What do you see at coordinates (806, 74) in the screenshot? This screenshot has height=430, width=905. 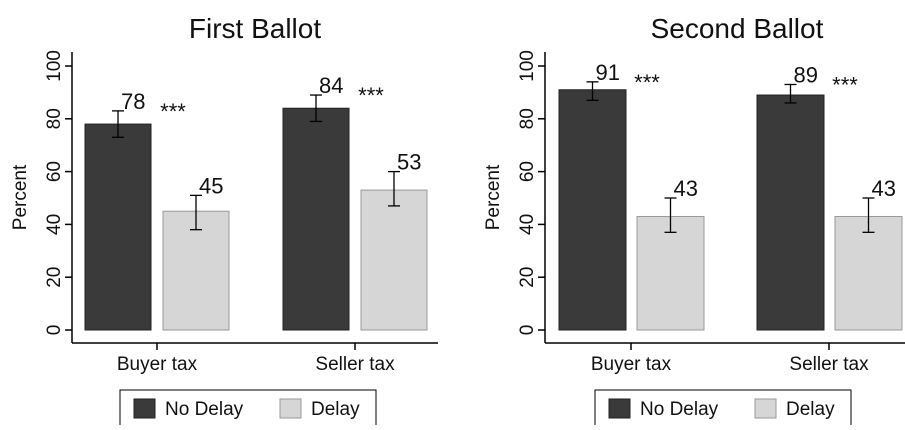 I see `data-label: 89` at bounding box center [806, 74].